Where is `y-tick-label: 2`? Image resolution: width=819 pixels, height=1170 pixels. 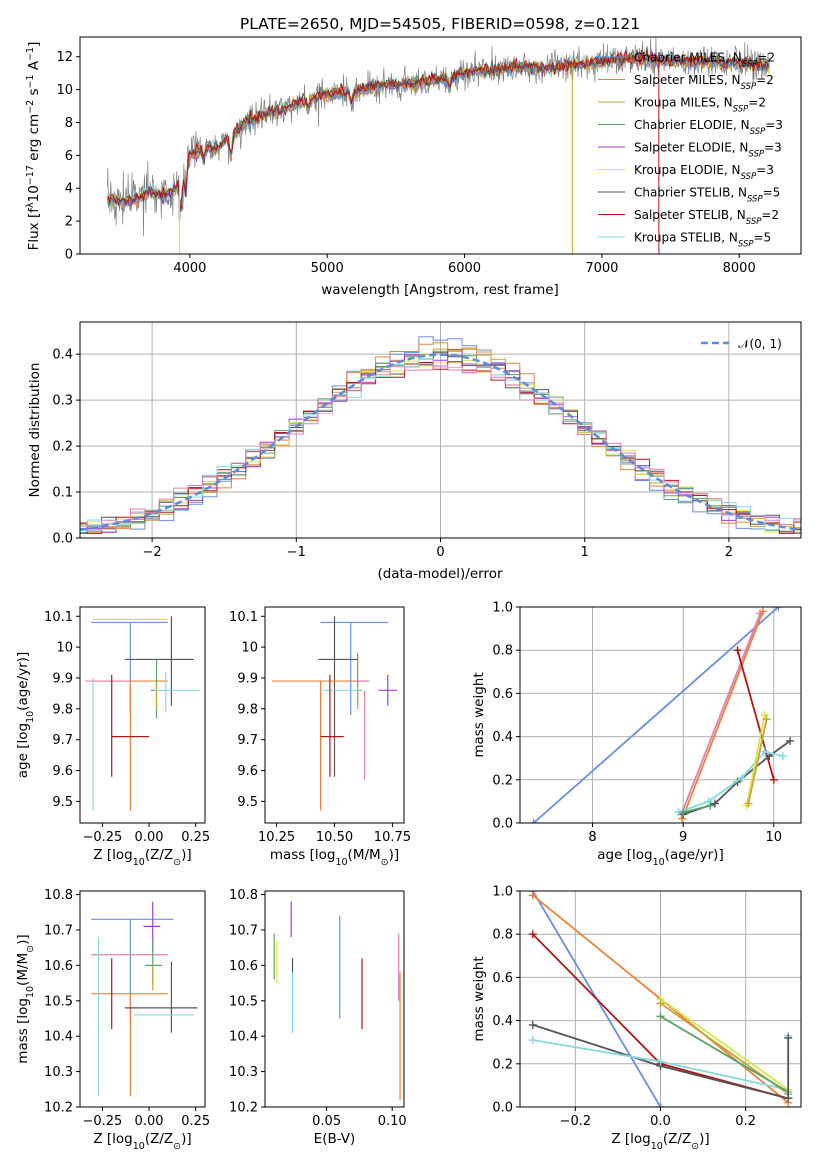 y-tick-label: 2 is located at coordinates (69, 222).